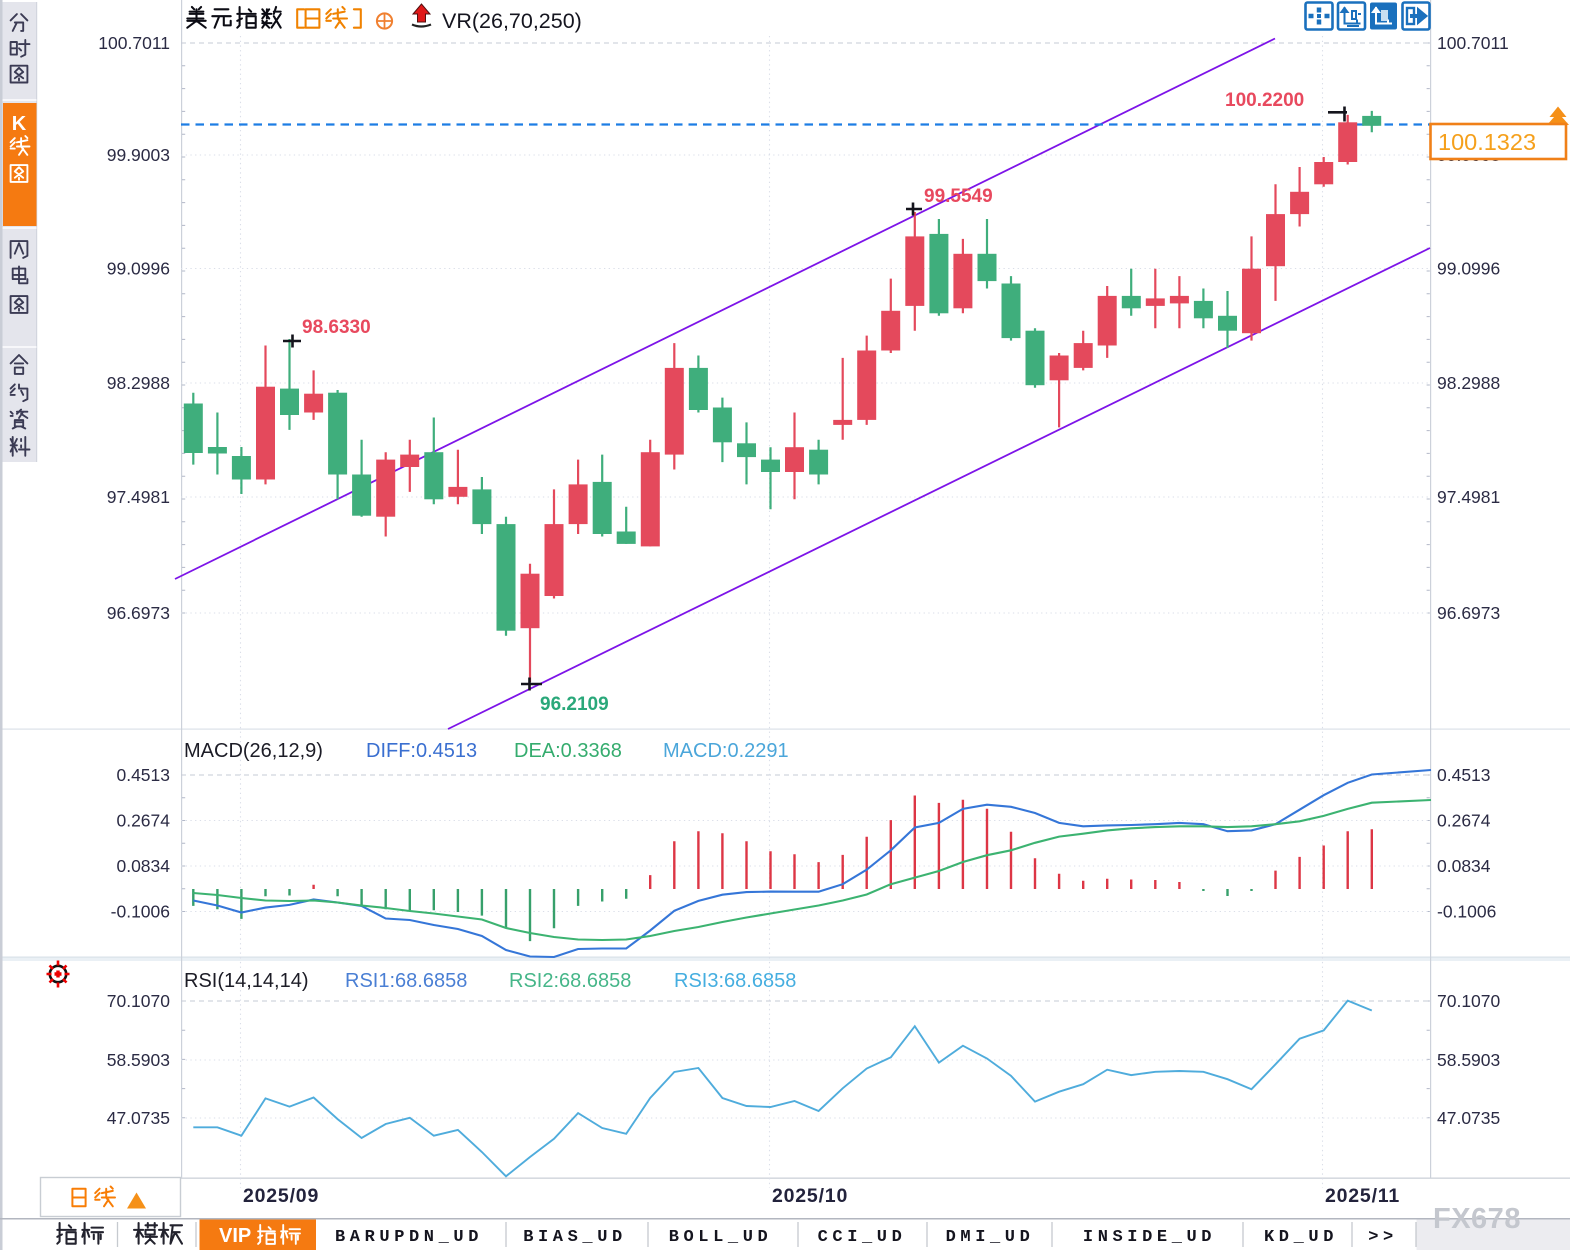 This screenshot has height=1255, width=1570. I want to click on svg-text: KD_UD, so click(1301, 1237).